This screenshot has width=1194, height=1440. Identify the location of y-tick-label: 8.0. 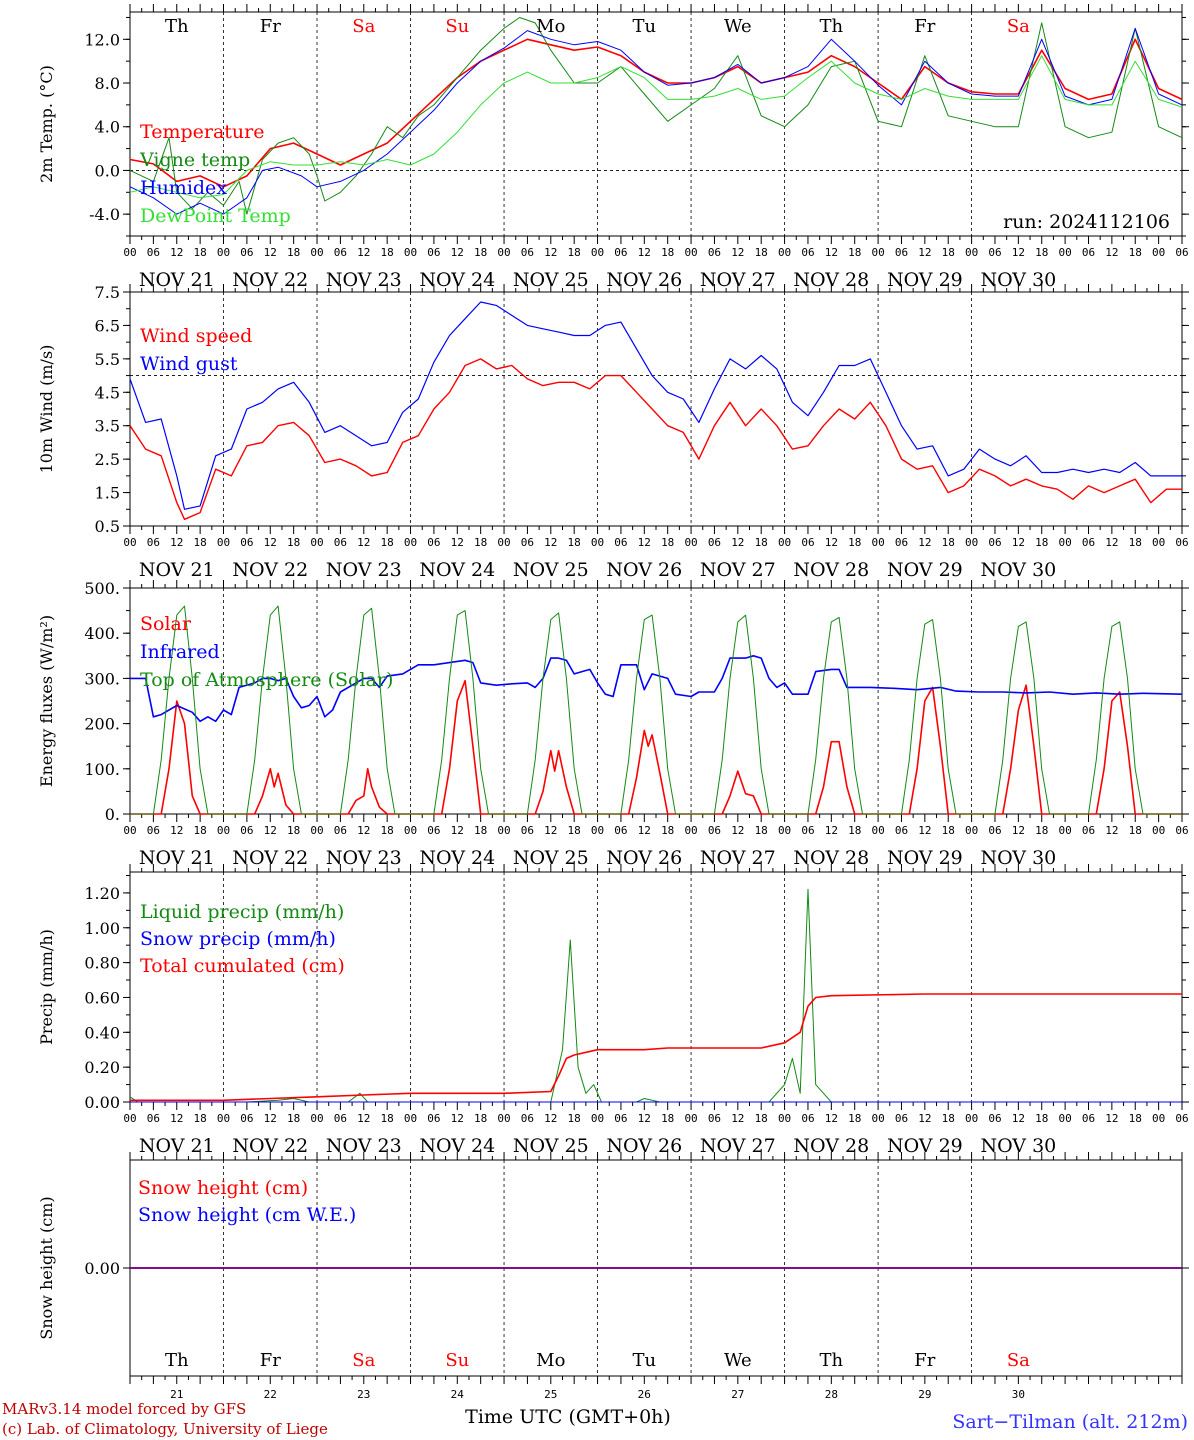
(107, 83).